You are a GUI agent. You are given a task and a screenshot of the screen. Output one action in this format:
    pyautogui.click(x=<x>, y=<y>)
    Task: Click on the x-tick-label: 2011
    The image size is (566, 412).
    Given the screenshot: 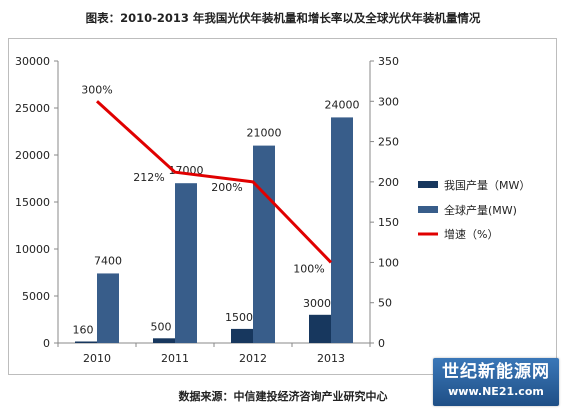 What is the action you would take?
    pyautogui.click(x=175, y=358)
    